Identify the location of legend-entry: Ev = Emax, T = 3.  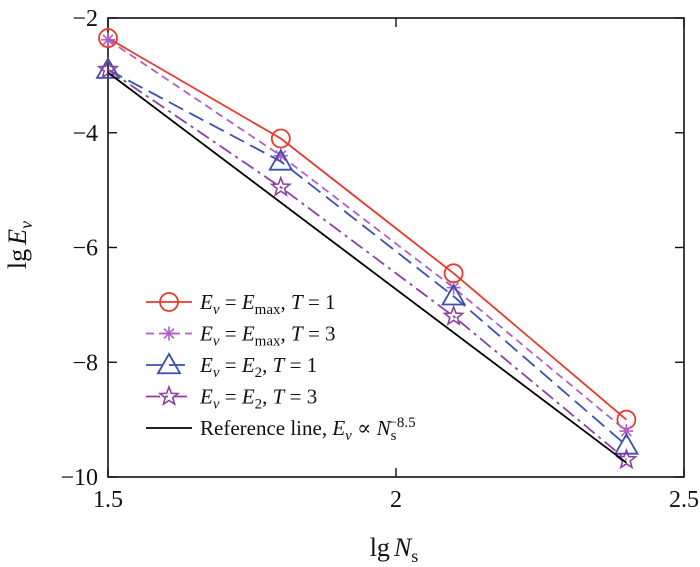
(241, 336).